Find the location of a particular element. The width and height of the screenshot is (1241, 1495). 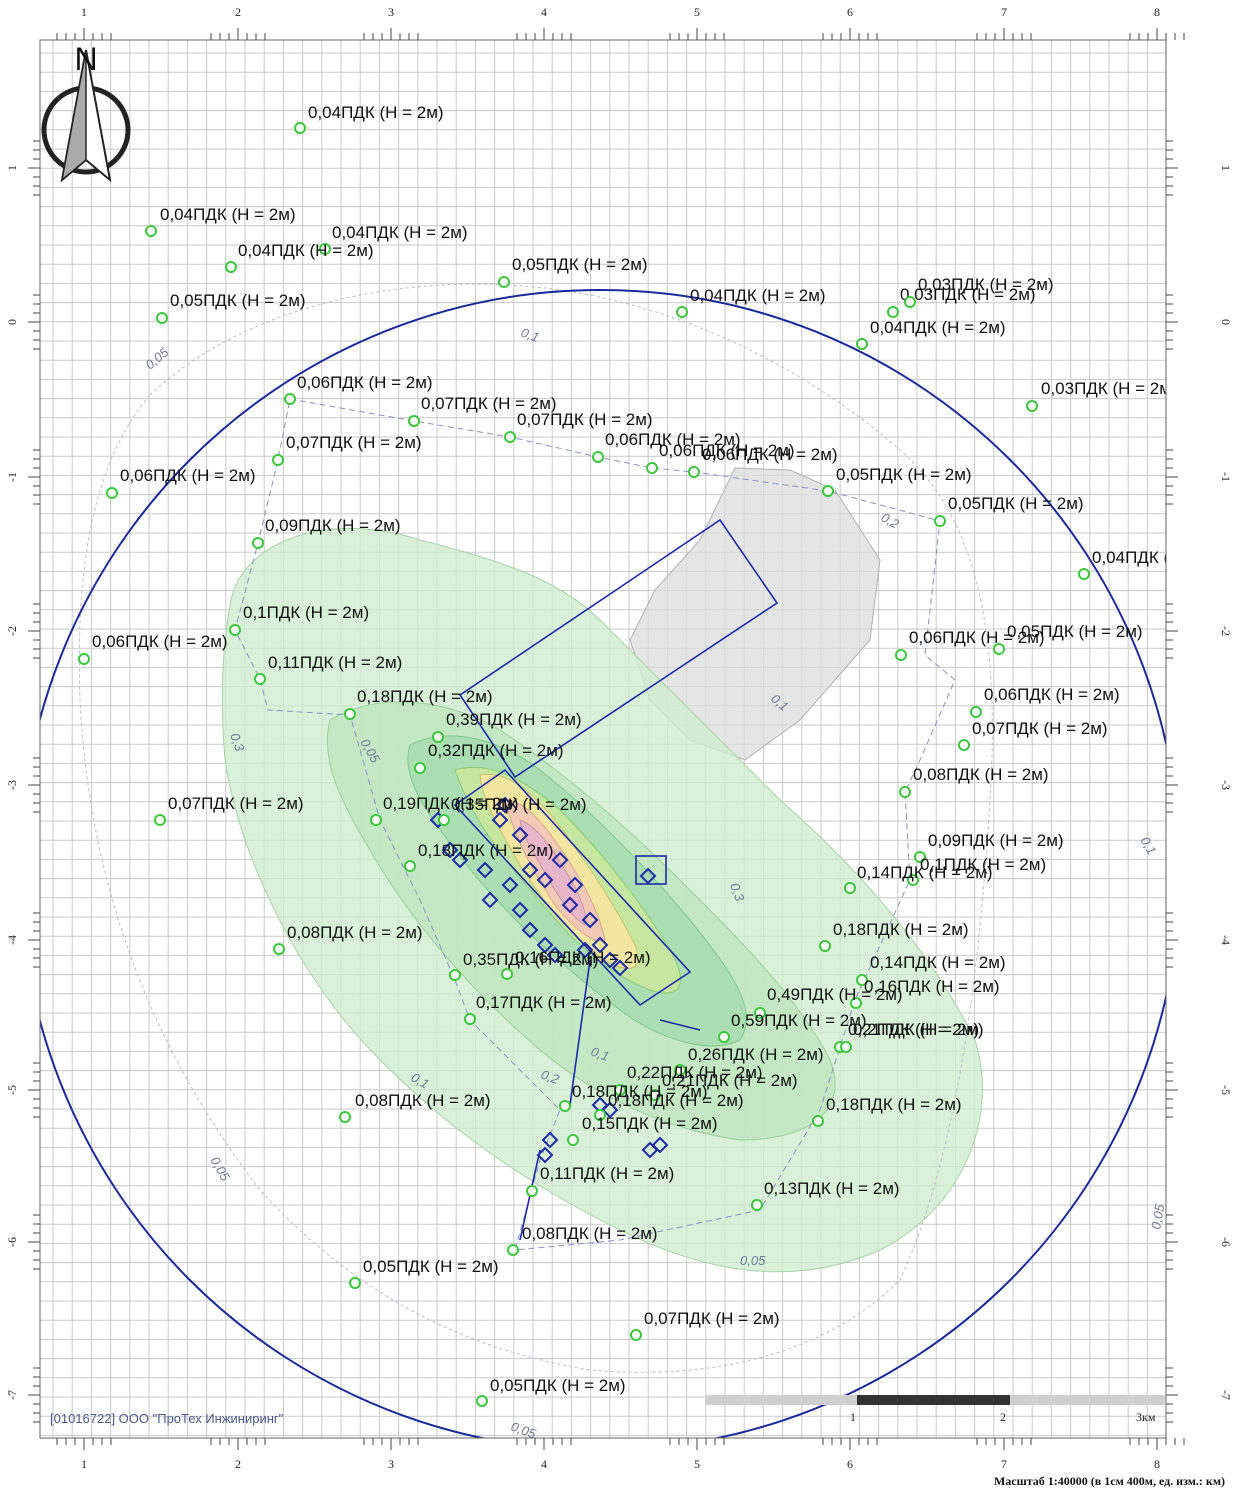

calc-point-label: 0,21ПДК (Н = 2м) is located at coordinates (916, 1029).